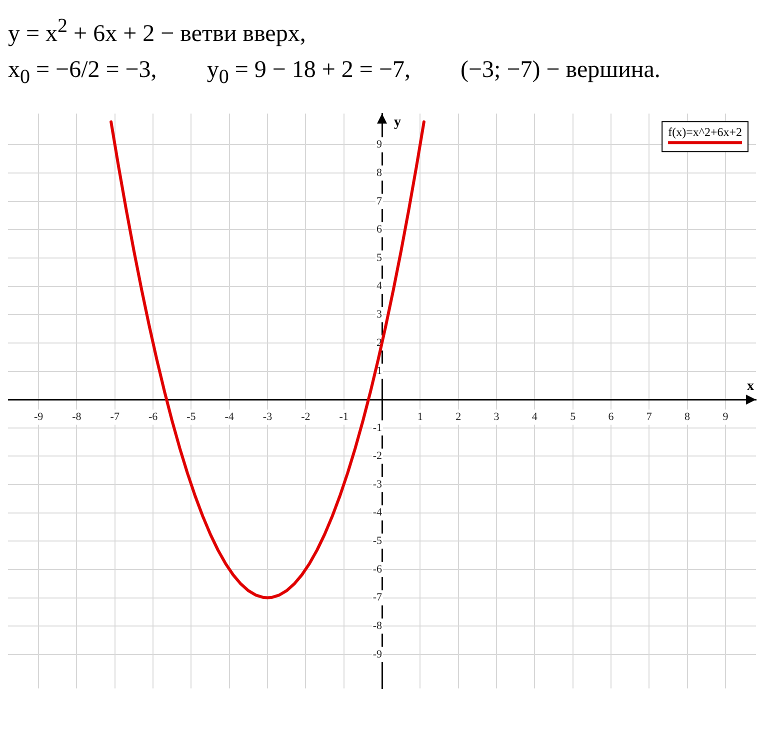 The width and height of the screenshot is (768, 737). I want to click on y-tick-label: -4, so click(377, 512).